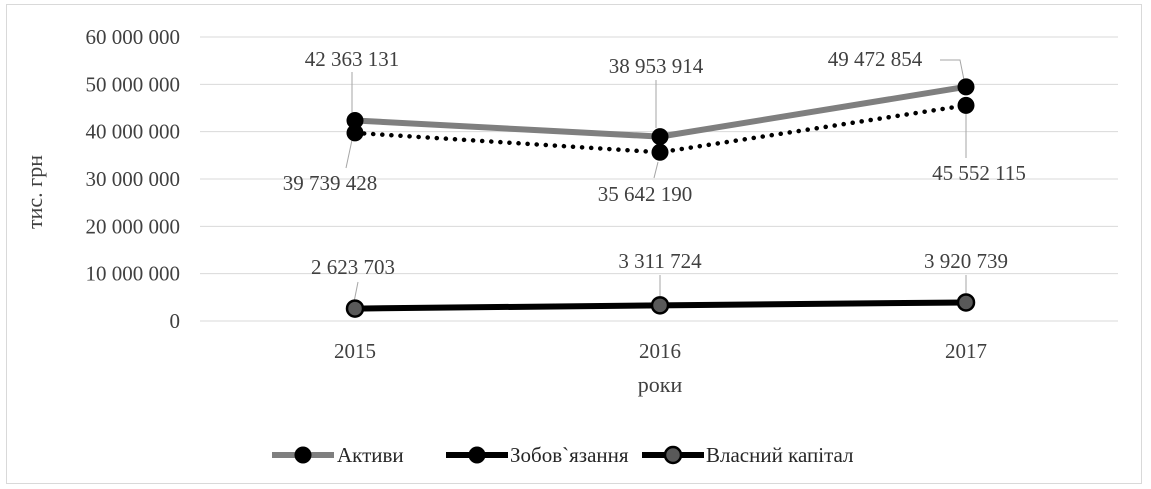  Describe the element at coordinates (875, 59) in the screenshot. I see `data-label: 49 472 854` at that location.